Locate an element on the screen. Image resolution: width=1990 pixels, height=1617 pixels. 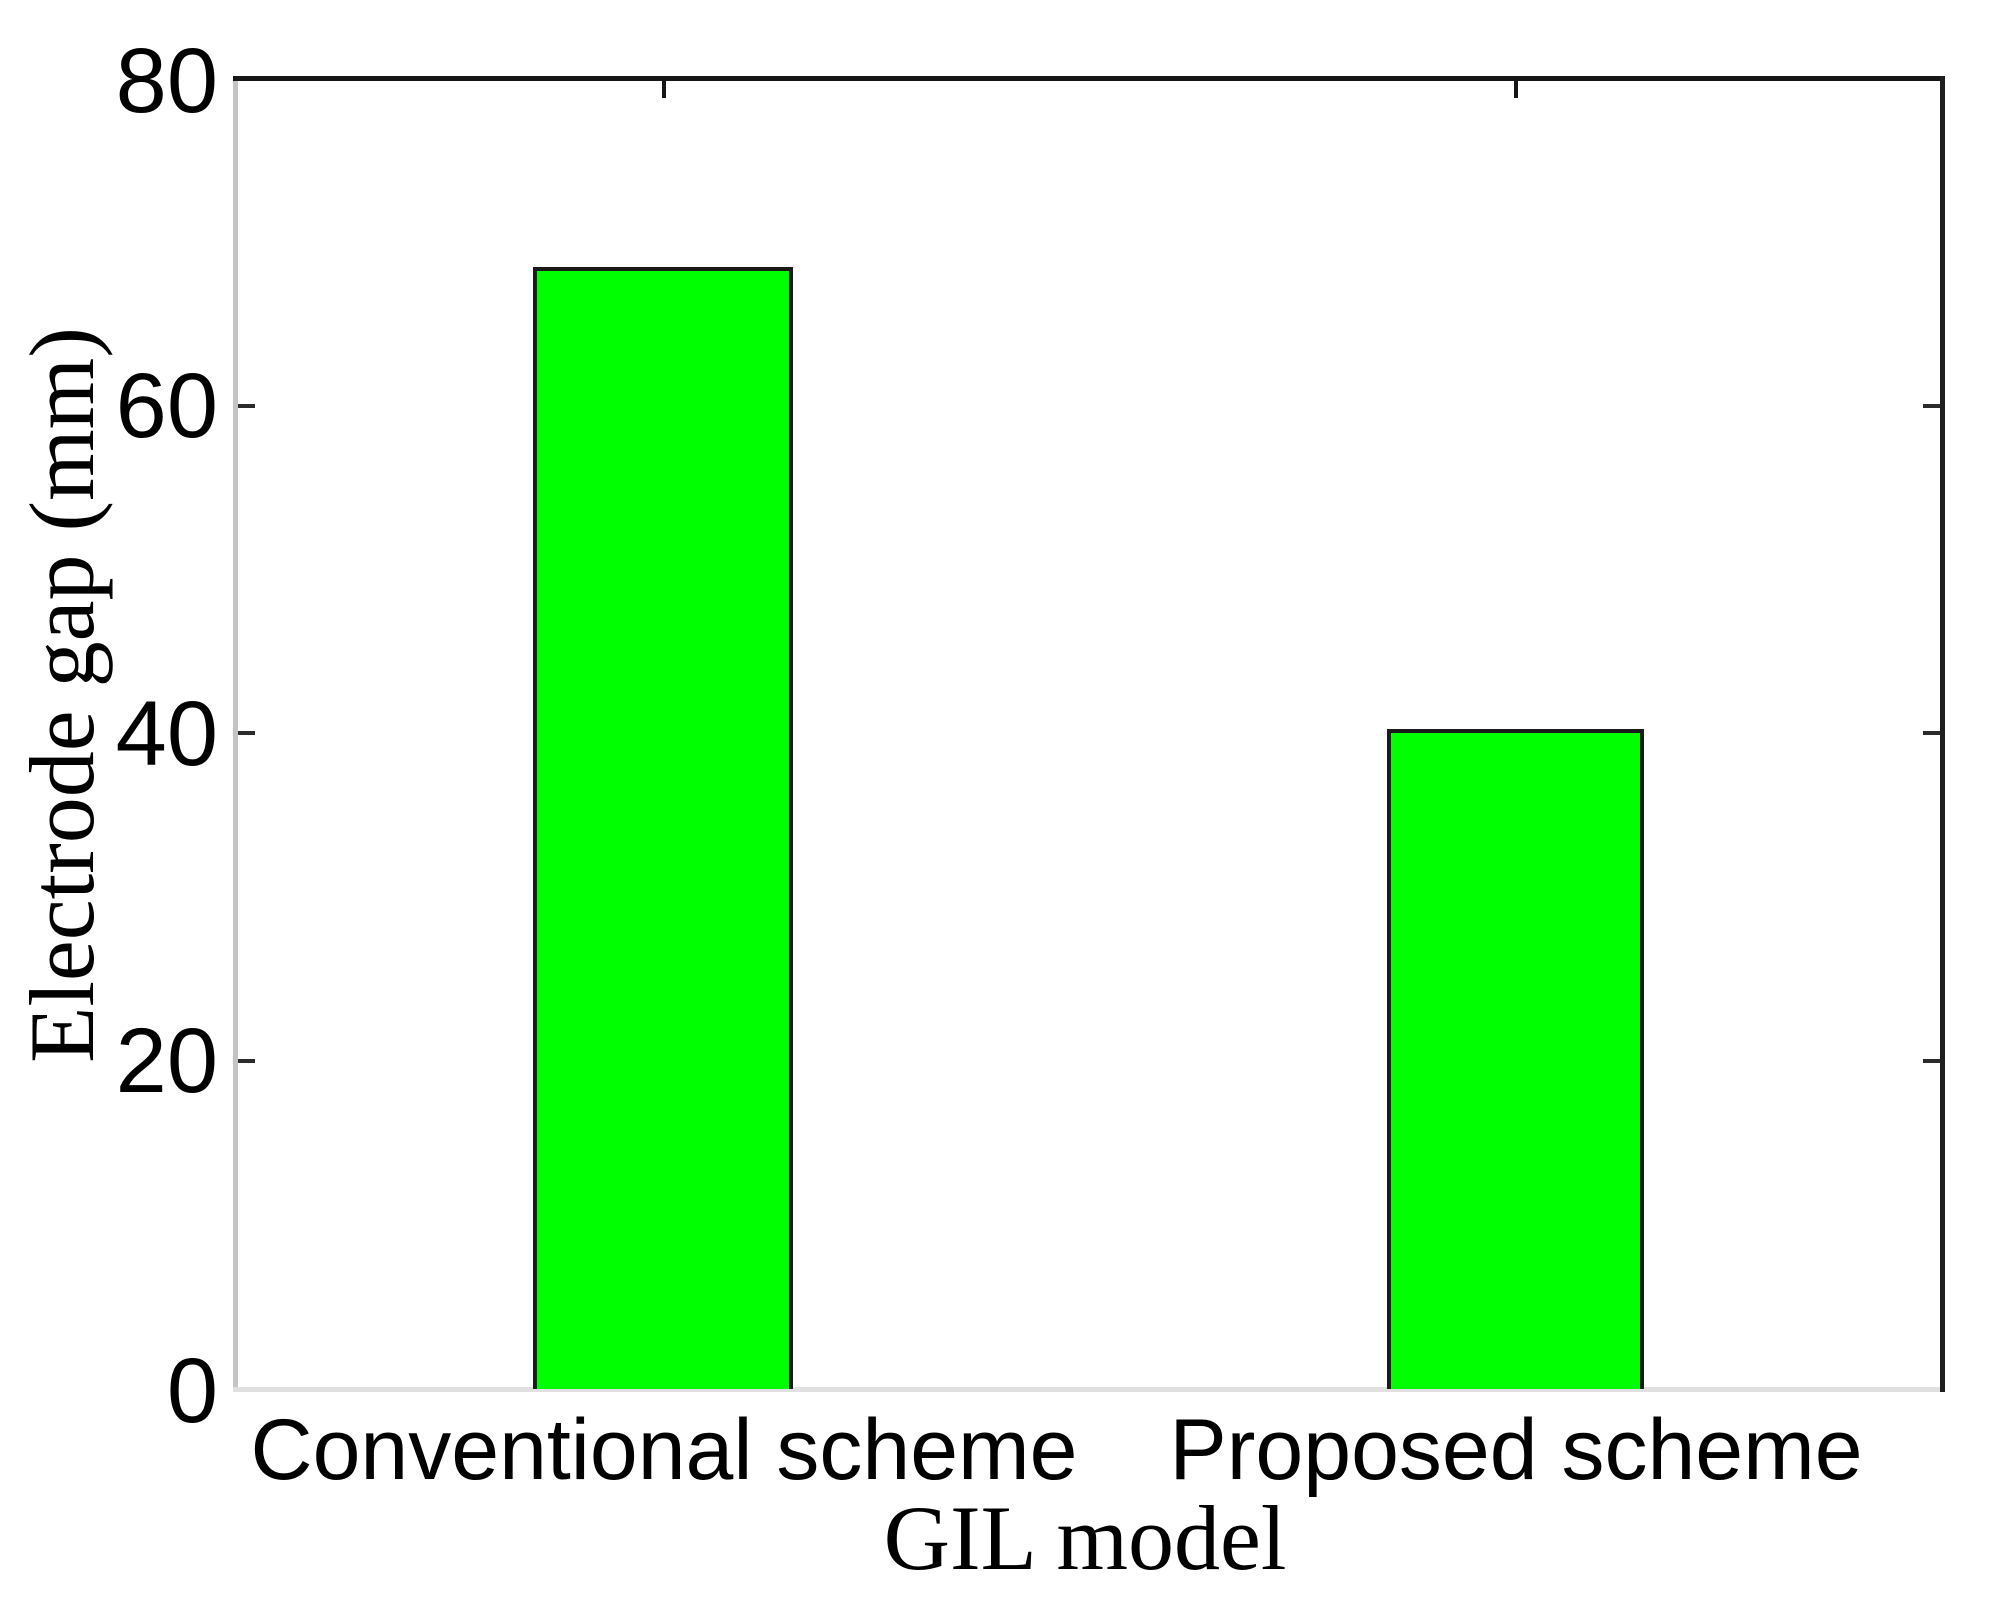
y-tick-mark-60-right is located at coordinates (1931, 406).